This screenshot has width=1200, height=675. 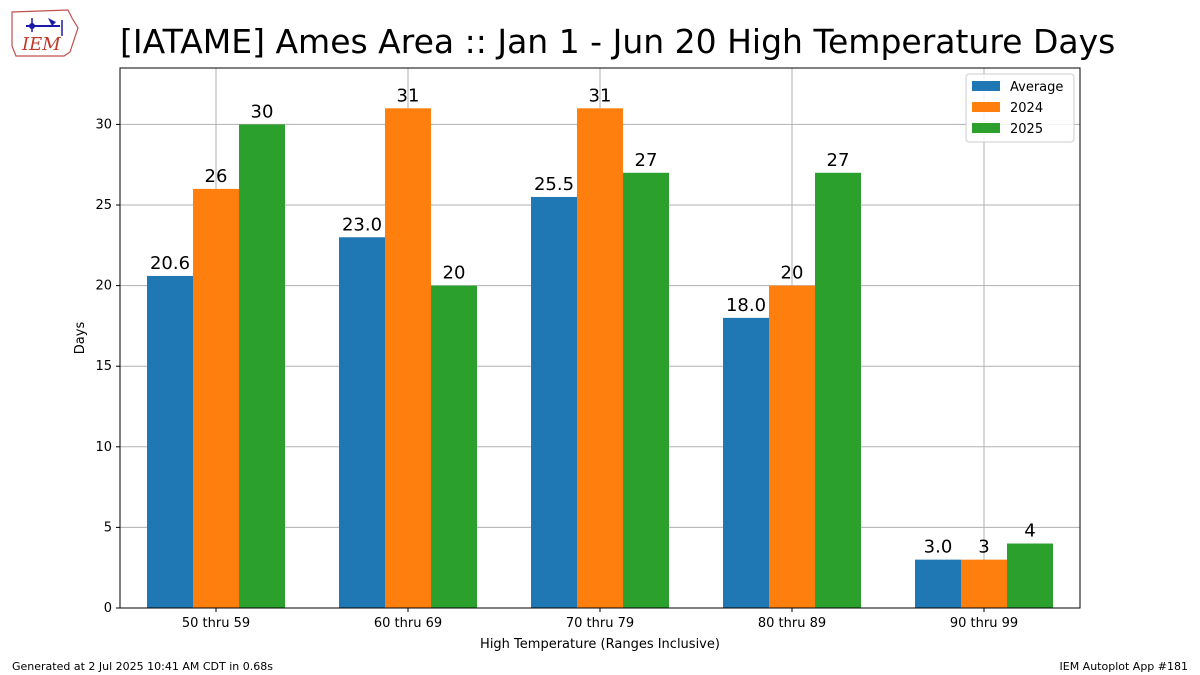 What do you see at coordinates (103, 366) in the screenshot?
I see `y-tick-label: 15` at bounding box center [103, 366].